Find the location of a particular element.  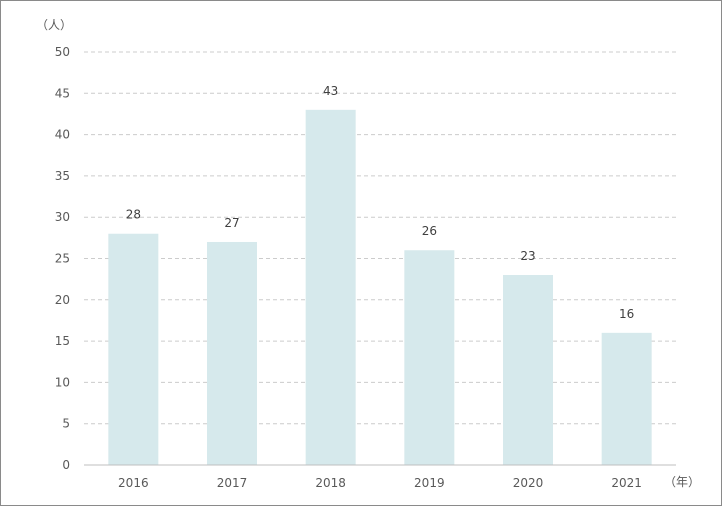

x-tick-label: 2018 is located at coordinates (330, 483).